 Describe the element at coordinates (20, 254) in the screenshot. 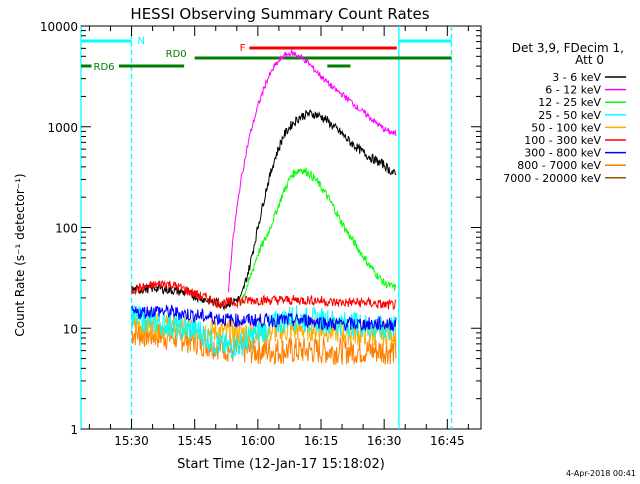

I see `y-axis-label: Count Rate (s⁻¹ detector⁻¹)` at that location.